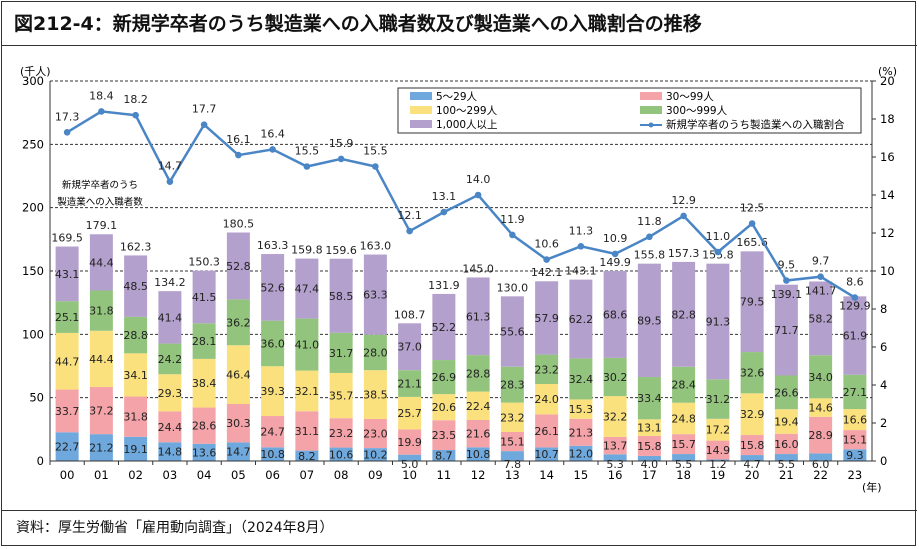  I want to click on bar-segment-label: 15.8, so click(752, 445).